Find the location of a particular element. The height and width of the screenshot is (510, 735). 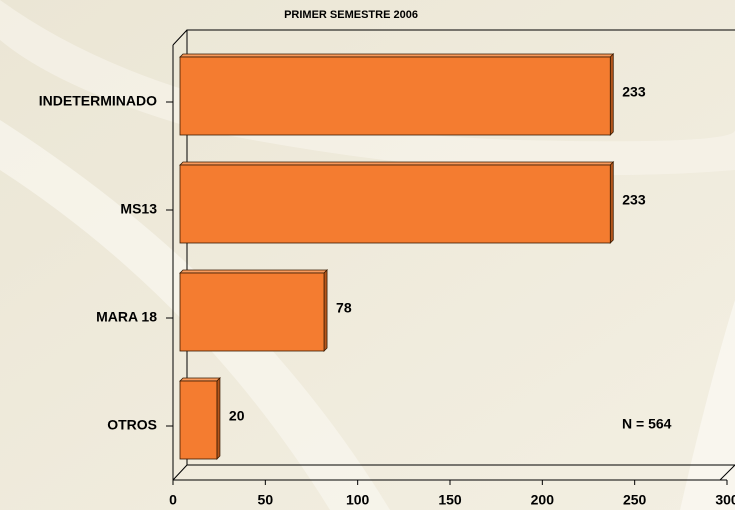

y-tick-label: OTROS is located at coordinates (132, 425).